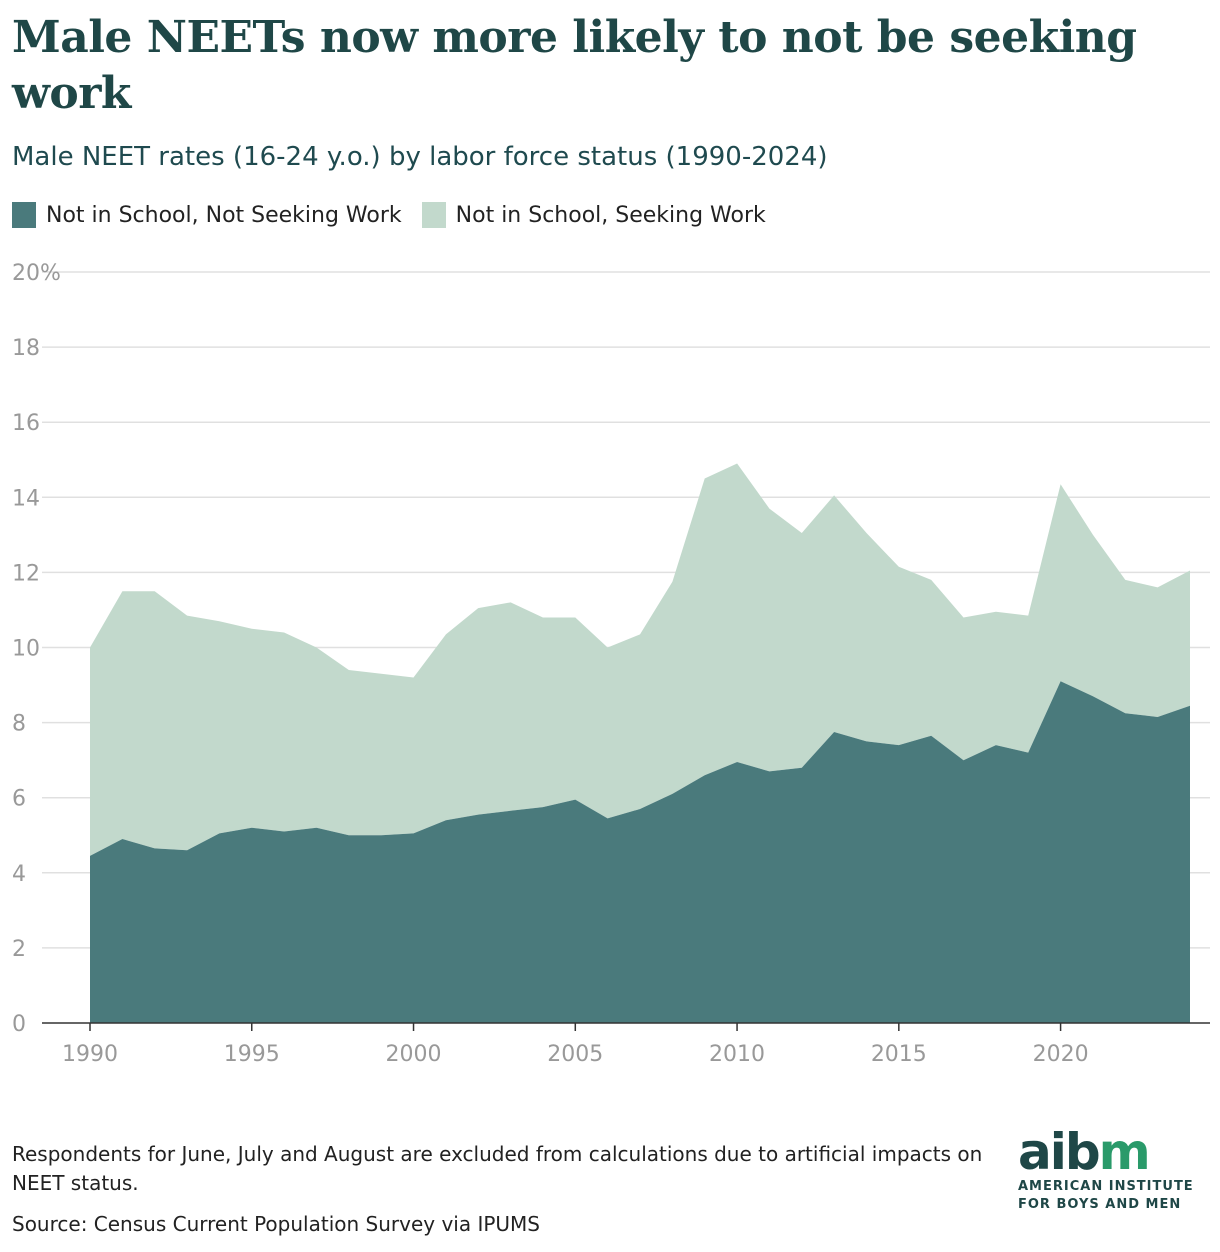 This screenshot has height=1252, width=1220. What do you see at coordinates (26, 573) in the screenshot?
I see `y-tick-label: 12` at bounding box center [26, 573].